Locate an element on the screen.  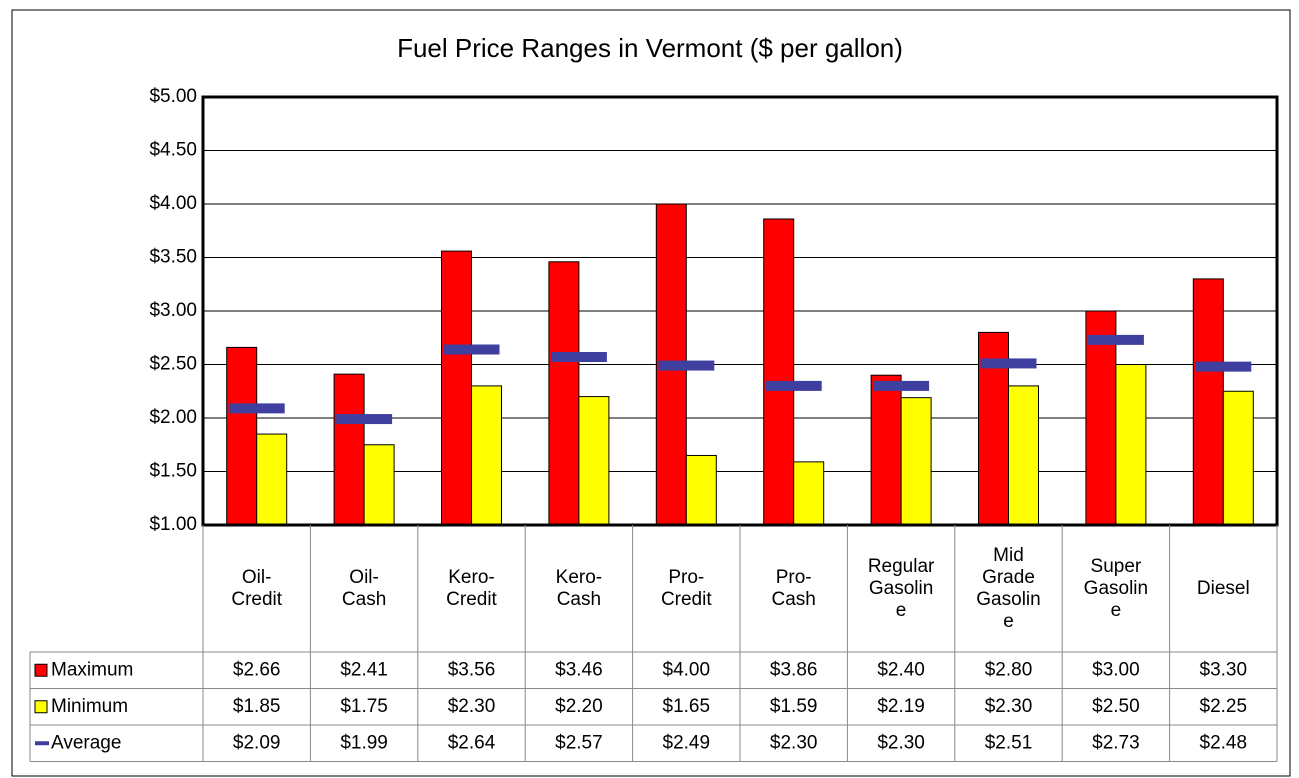
legend-label: Average is located at coordinates (86, 742).